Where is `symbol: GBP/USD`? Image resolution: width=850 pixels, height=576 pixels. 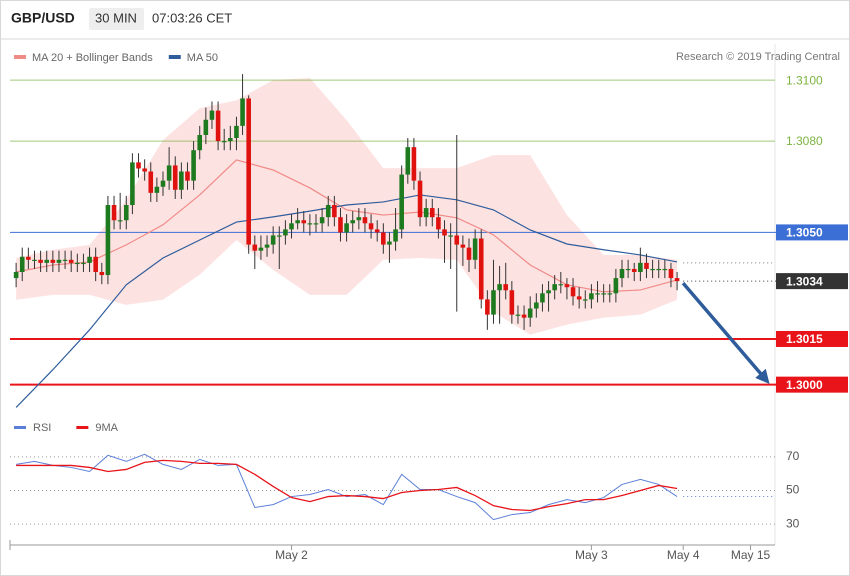
symbol: GBP/USD is located at coordinates (43, 18).